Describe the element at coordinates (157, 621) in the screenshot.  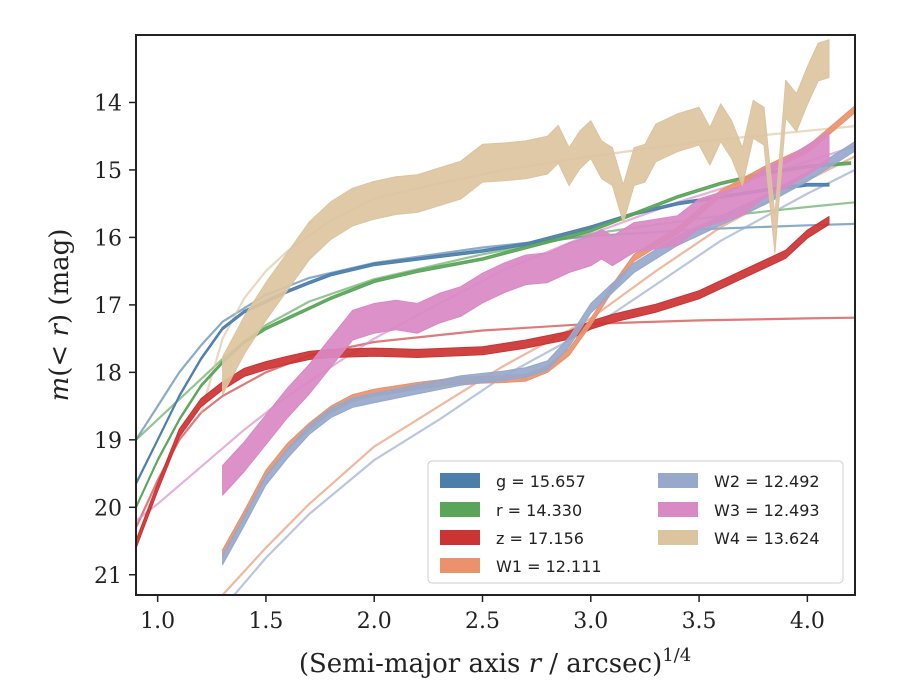
I see `x-tick-label: 1.0` at that location.